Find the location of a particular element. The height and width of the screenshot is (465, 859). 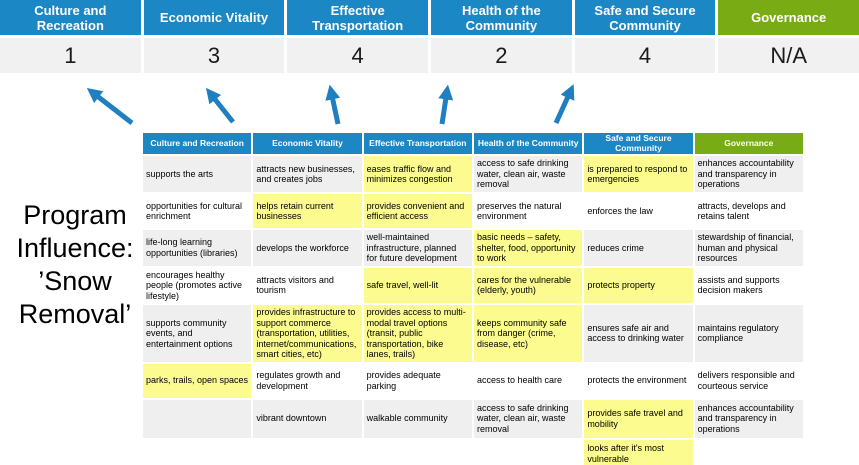

matrix-cell: maintains regulatory compliance is located at coordinates (748, 333).